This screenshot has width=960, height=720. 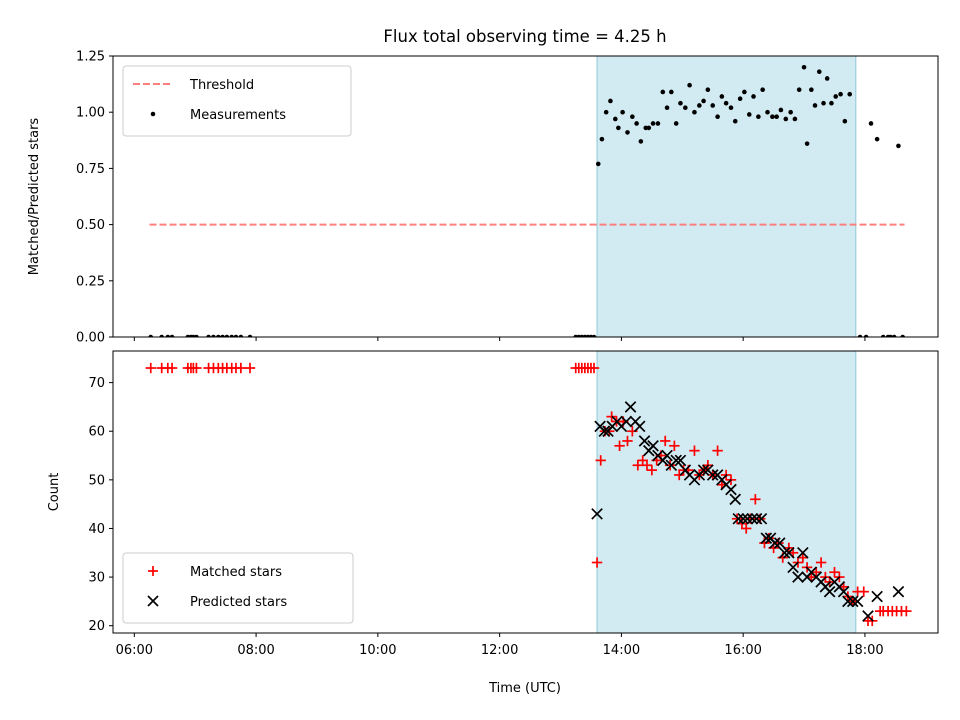 I want to click on y-tick-label: 1.00, so click(x=90, y=113).